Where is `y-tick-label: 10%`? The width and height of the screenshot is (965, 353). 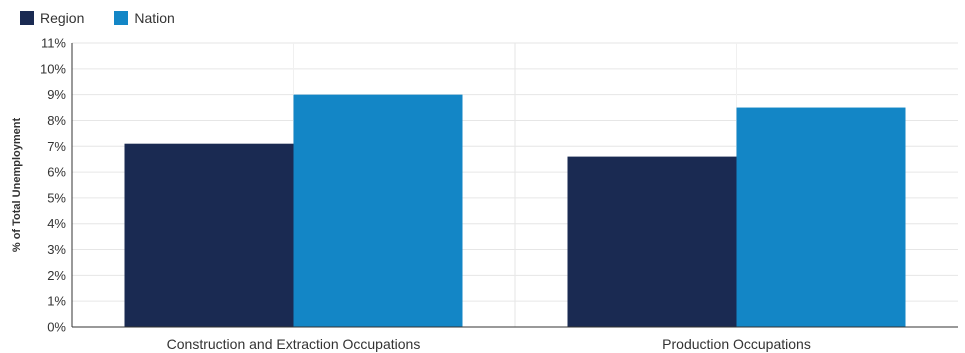 y-tick-label: 10% is located at coordinates (53, 68).